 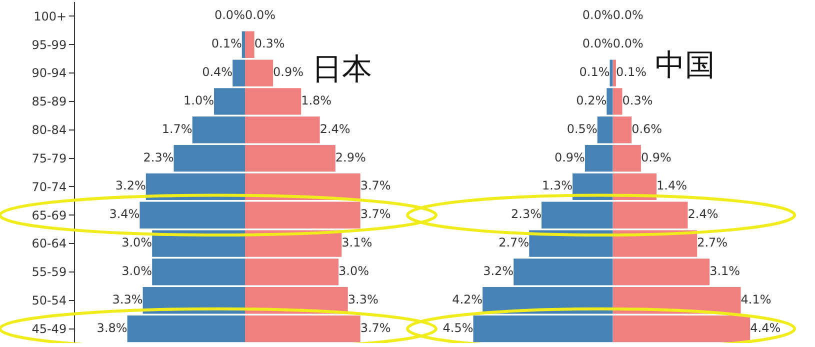 What do you see at coordinates (582, 129) in the screenshot?
I see `data-label: 0.5%` at bounding box center [582, 129].